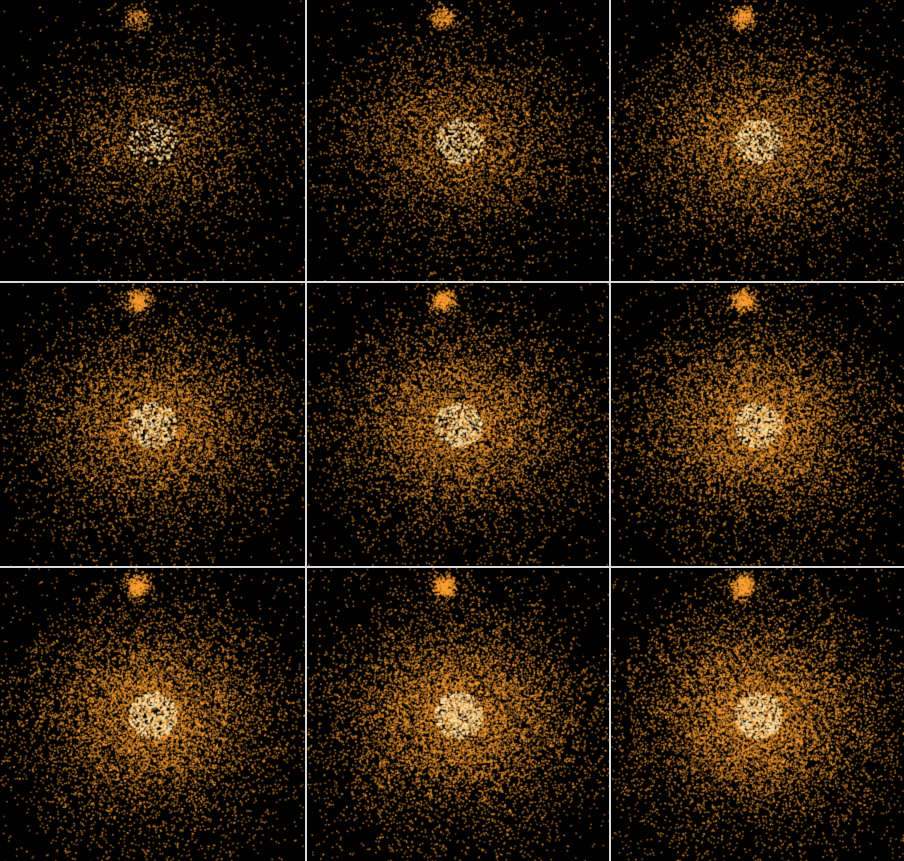 Image resolution: width=904 pixels, height=861 pixels. I want to click on panel-7-canvas, so click(152, 714).